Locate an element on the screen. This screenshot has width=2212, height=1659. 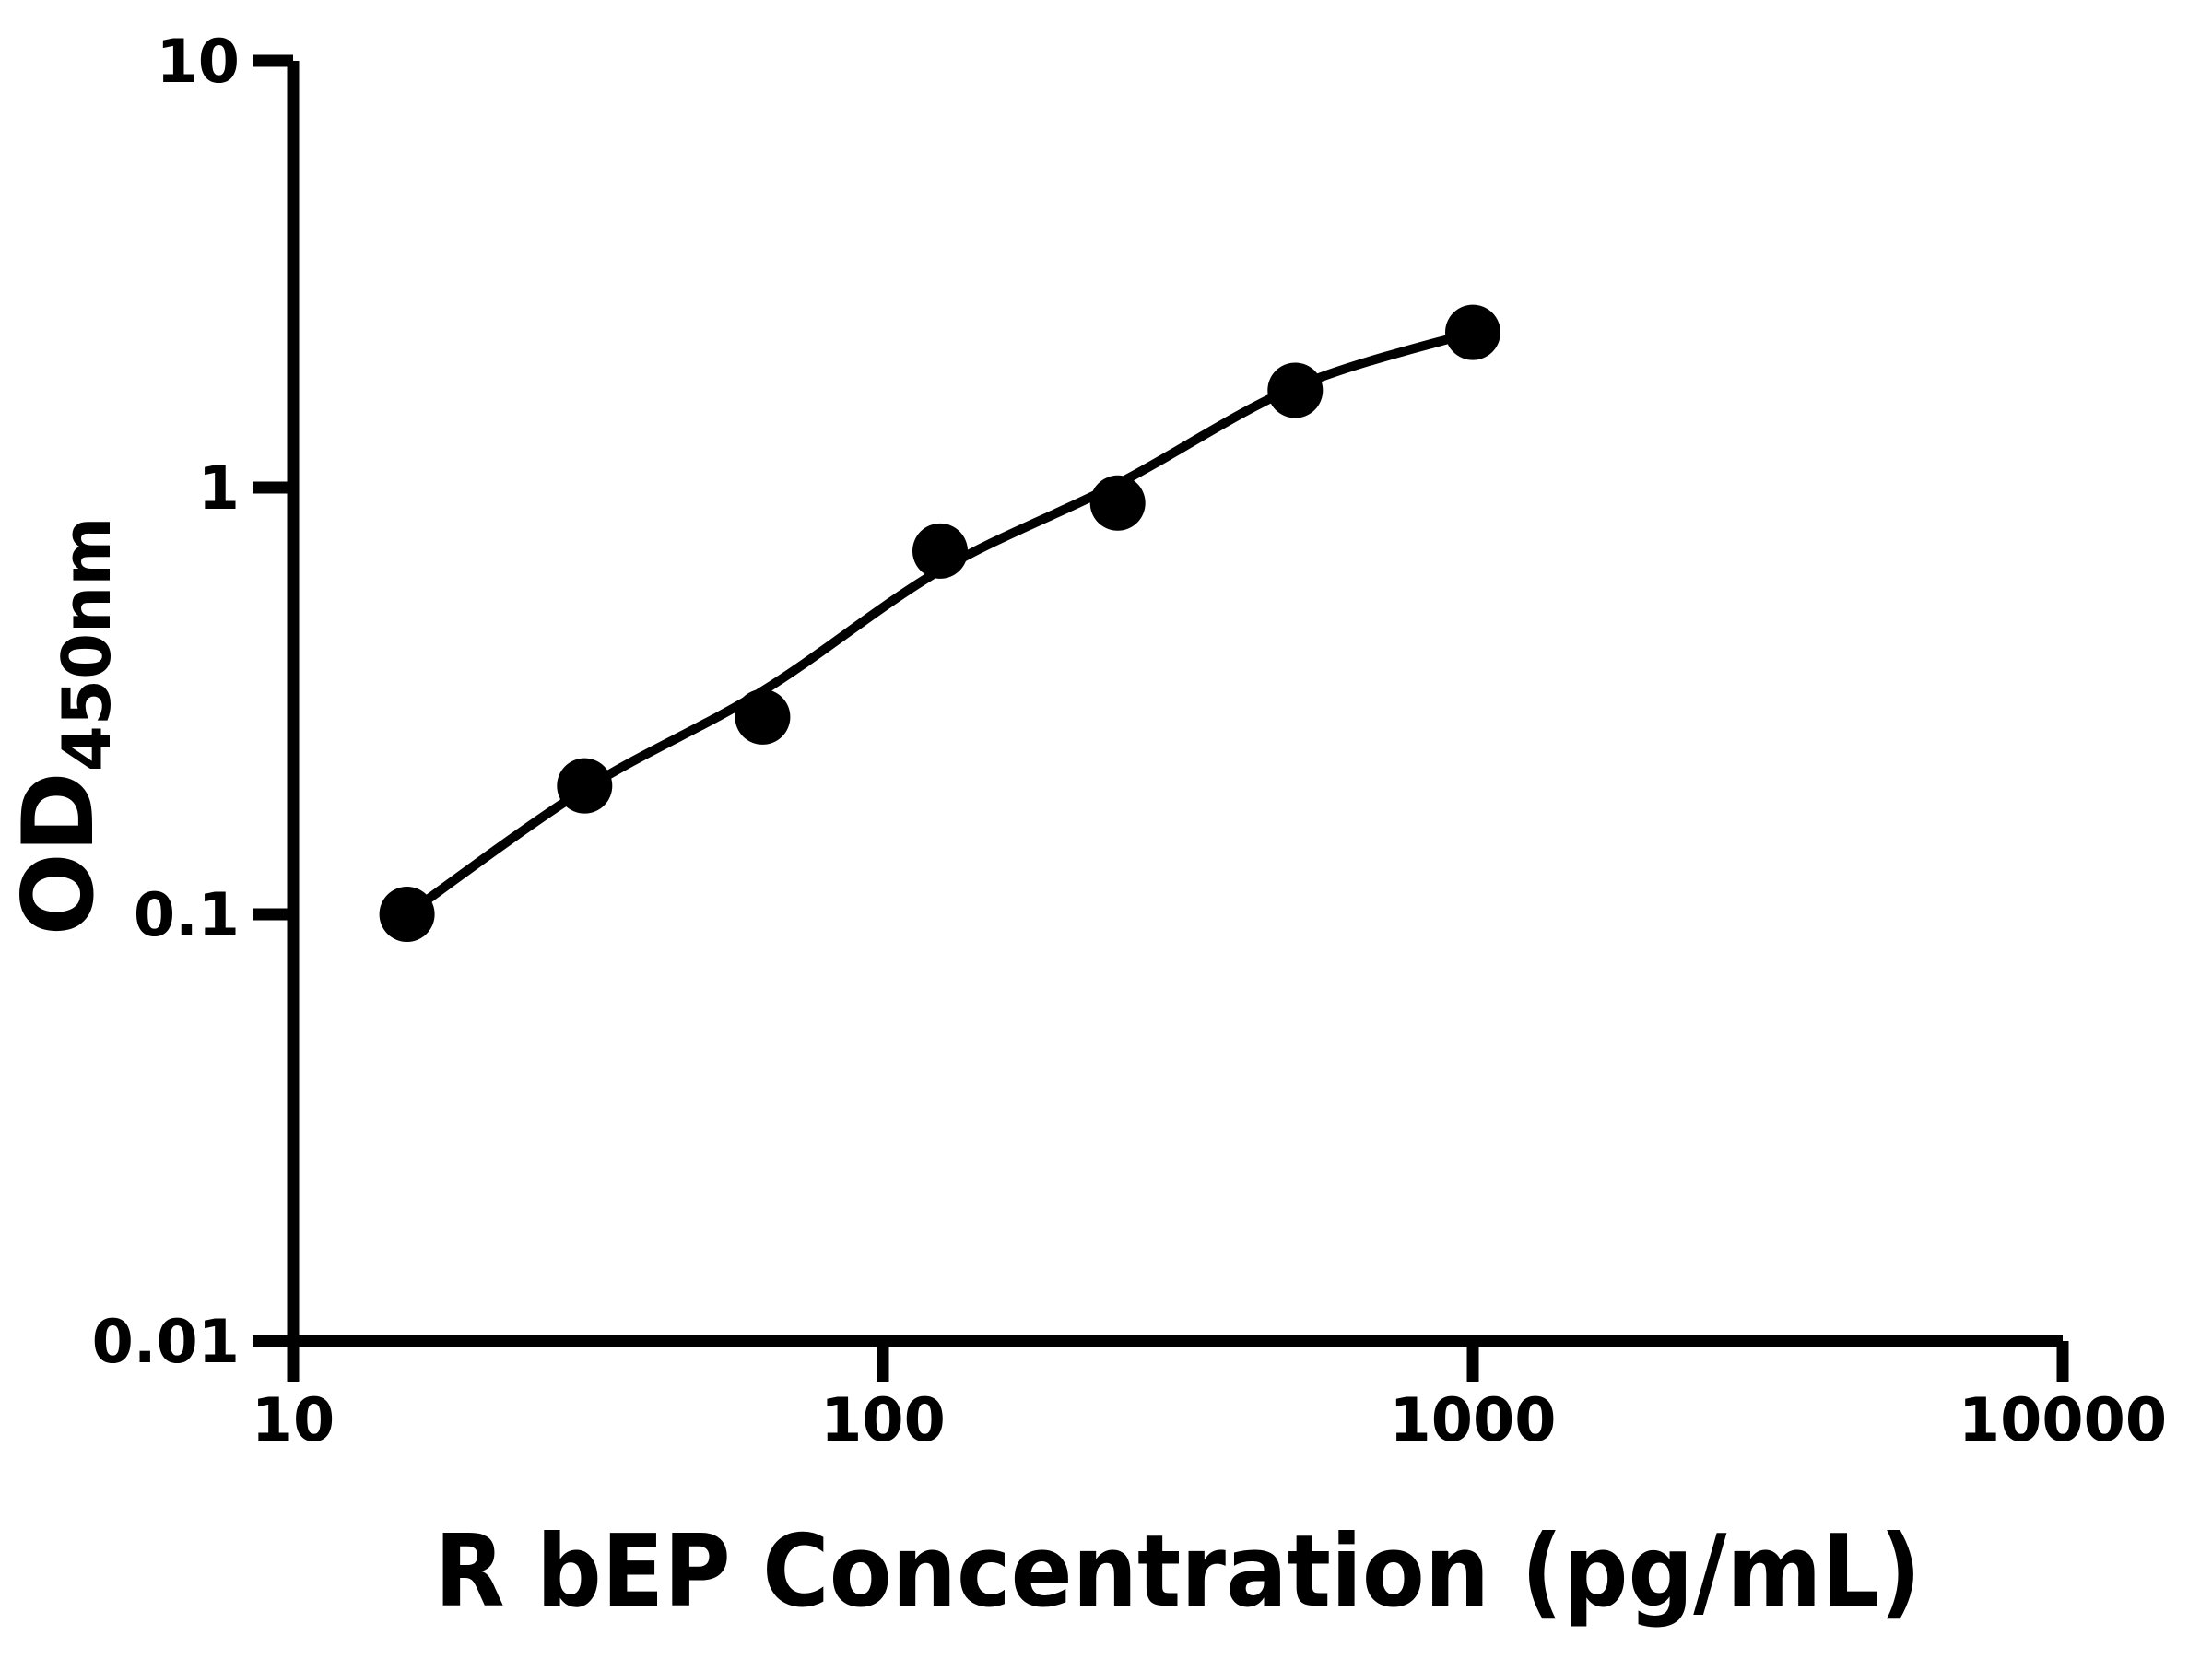
y-tick-label: 0.1 is located at coordinates (187, 915).